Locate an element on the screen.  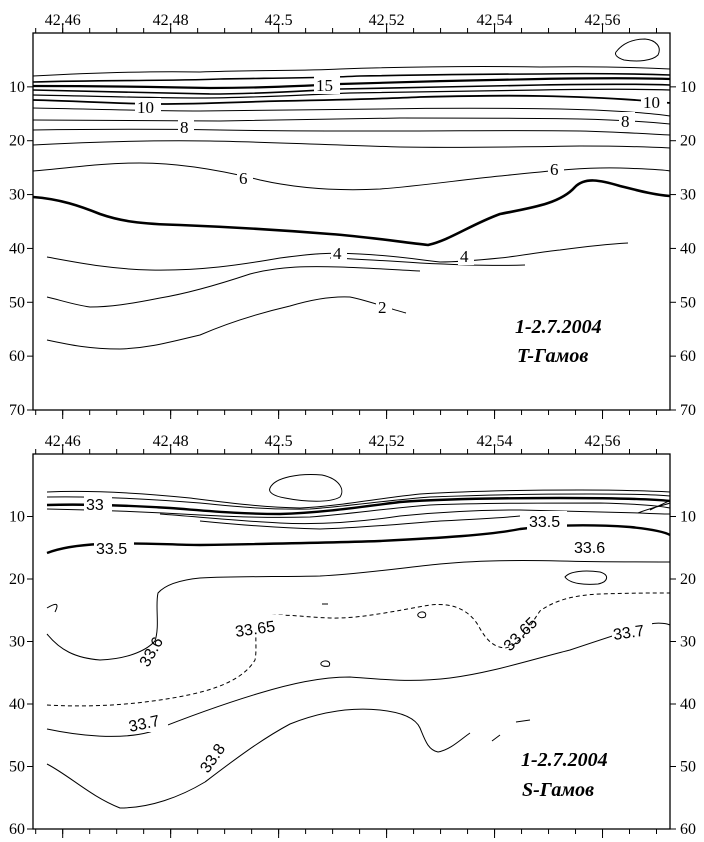
x-tick-label: 42.52 is located at coordinates (387, 441).